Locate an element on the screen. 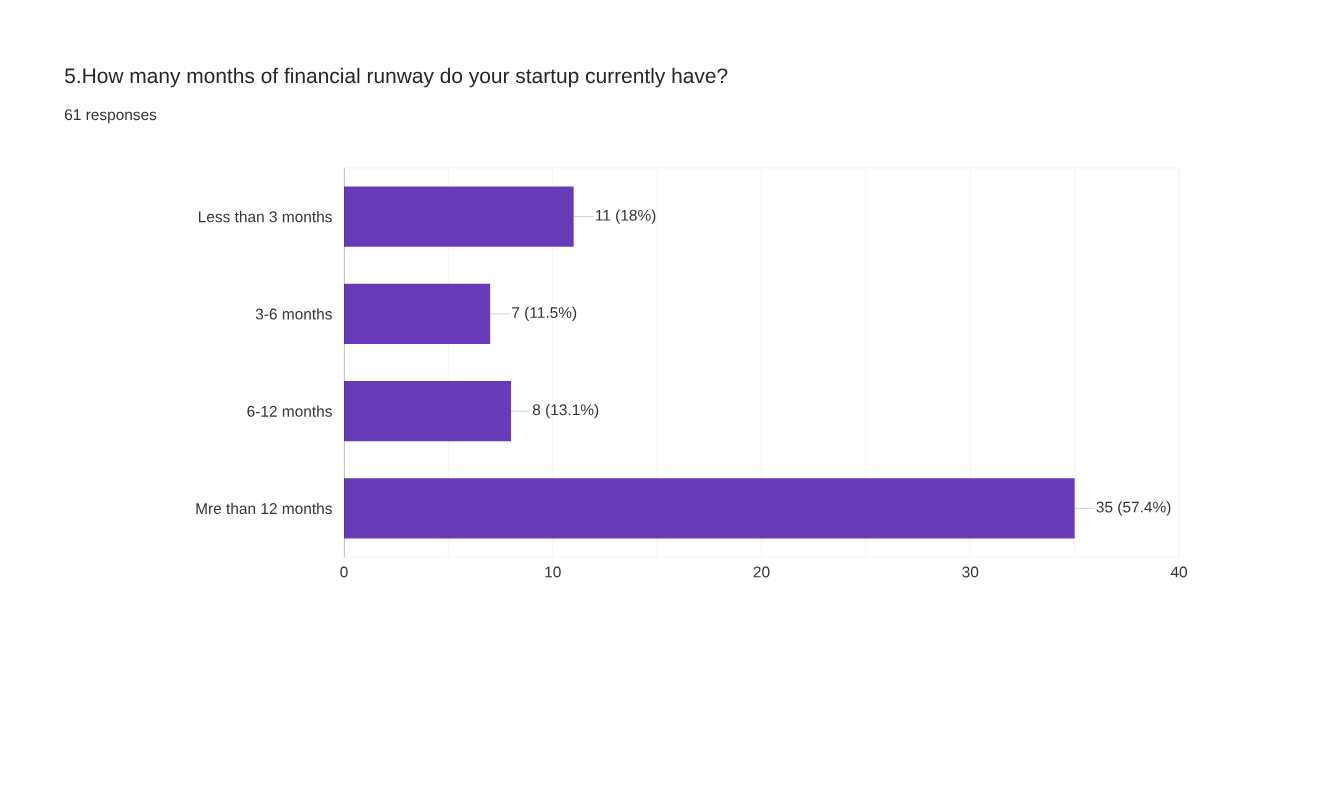  y-tick-label: 6-12 months is located at coordinates (289, 411).